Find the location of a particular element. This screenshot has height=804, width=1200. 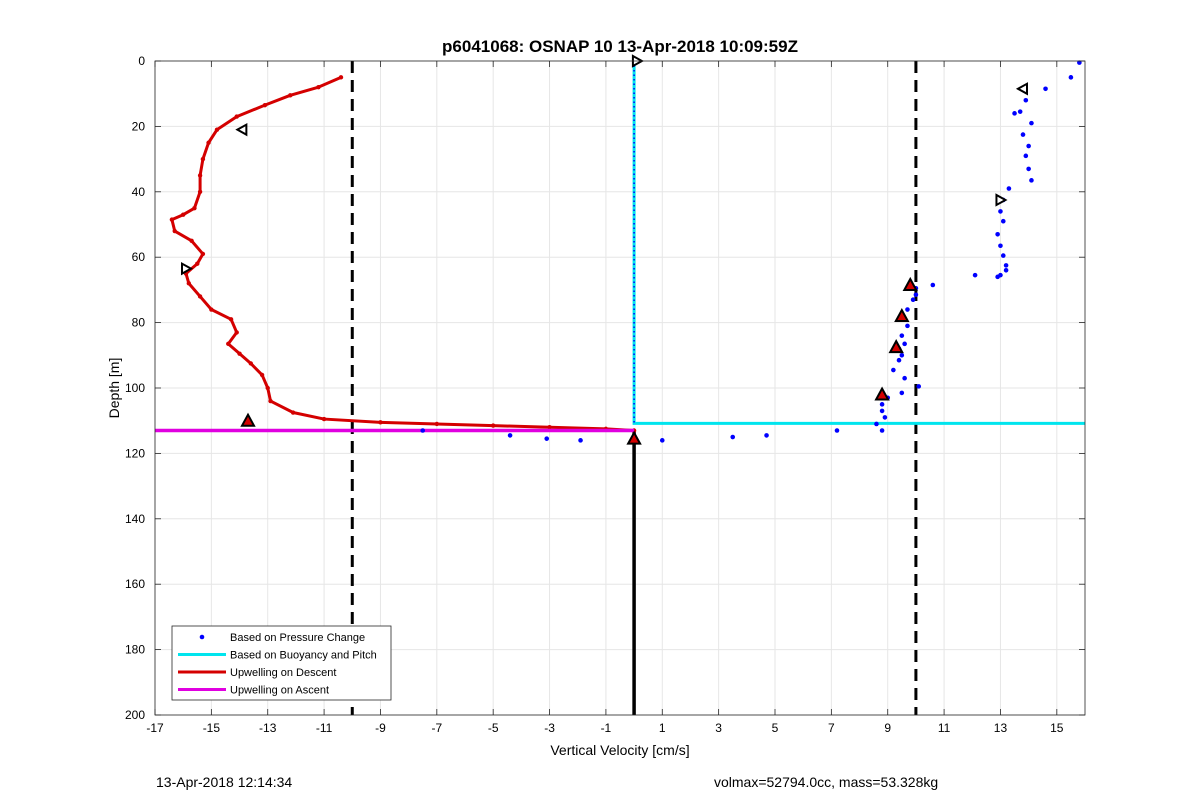

x-tick-label: -13 is located at coordinates (268, 728).